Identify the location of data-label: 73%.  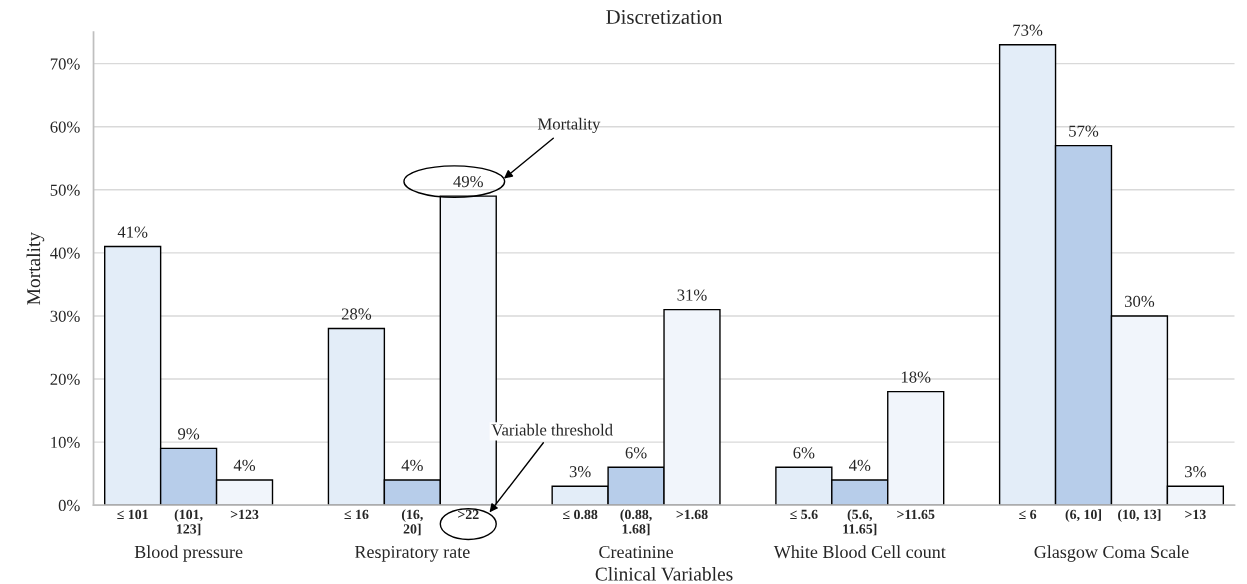
(1028, 30).